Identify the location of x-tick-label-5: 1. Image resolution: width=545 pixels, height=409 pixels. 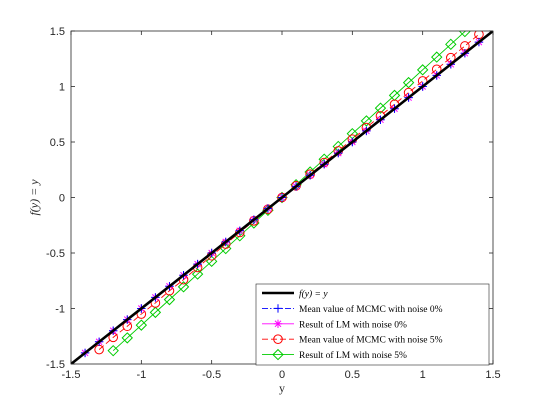
(423, 375).